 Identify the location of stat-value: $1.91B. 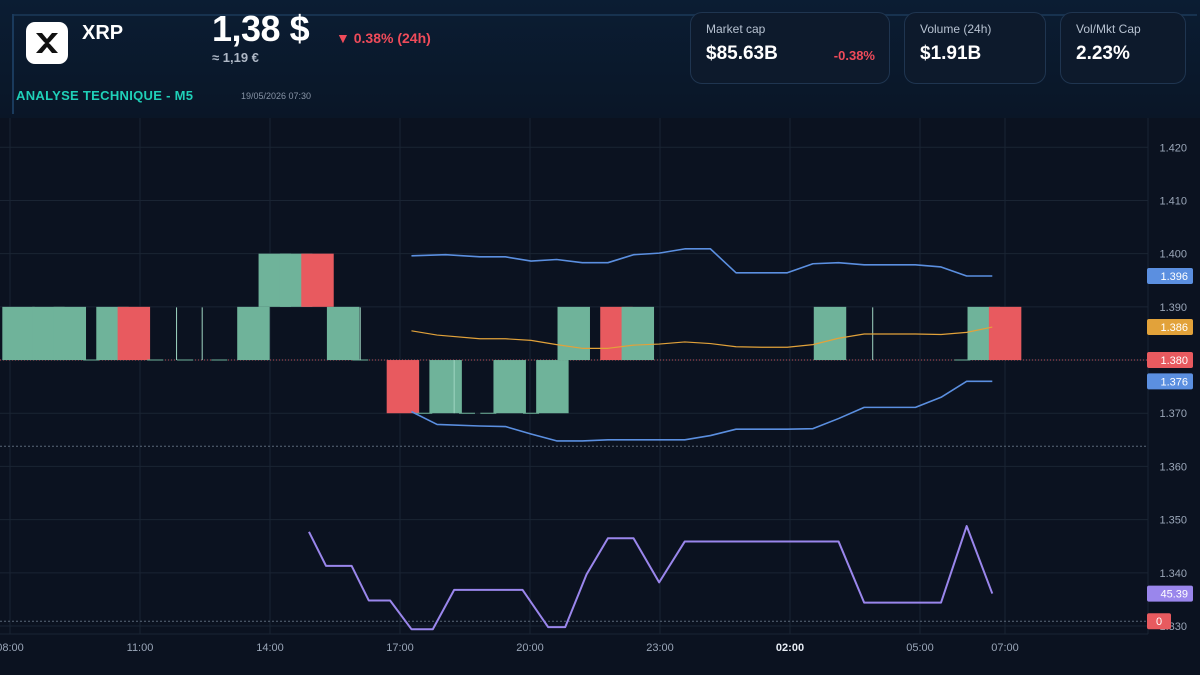
(951, 53).